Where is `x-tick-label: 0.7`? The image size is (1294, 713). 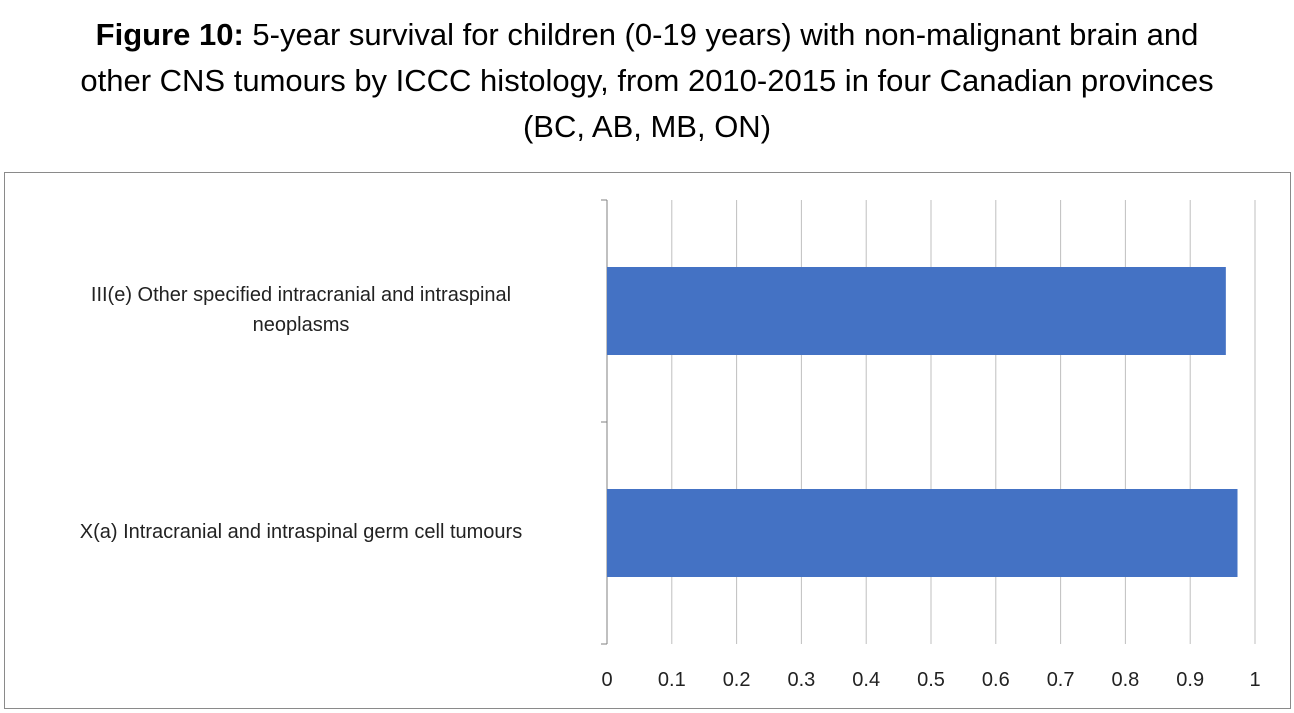
x-tick-label: 0.7 is located at coordinates (1061, 680).